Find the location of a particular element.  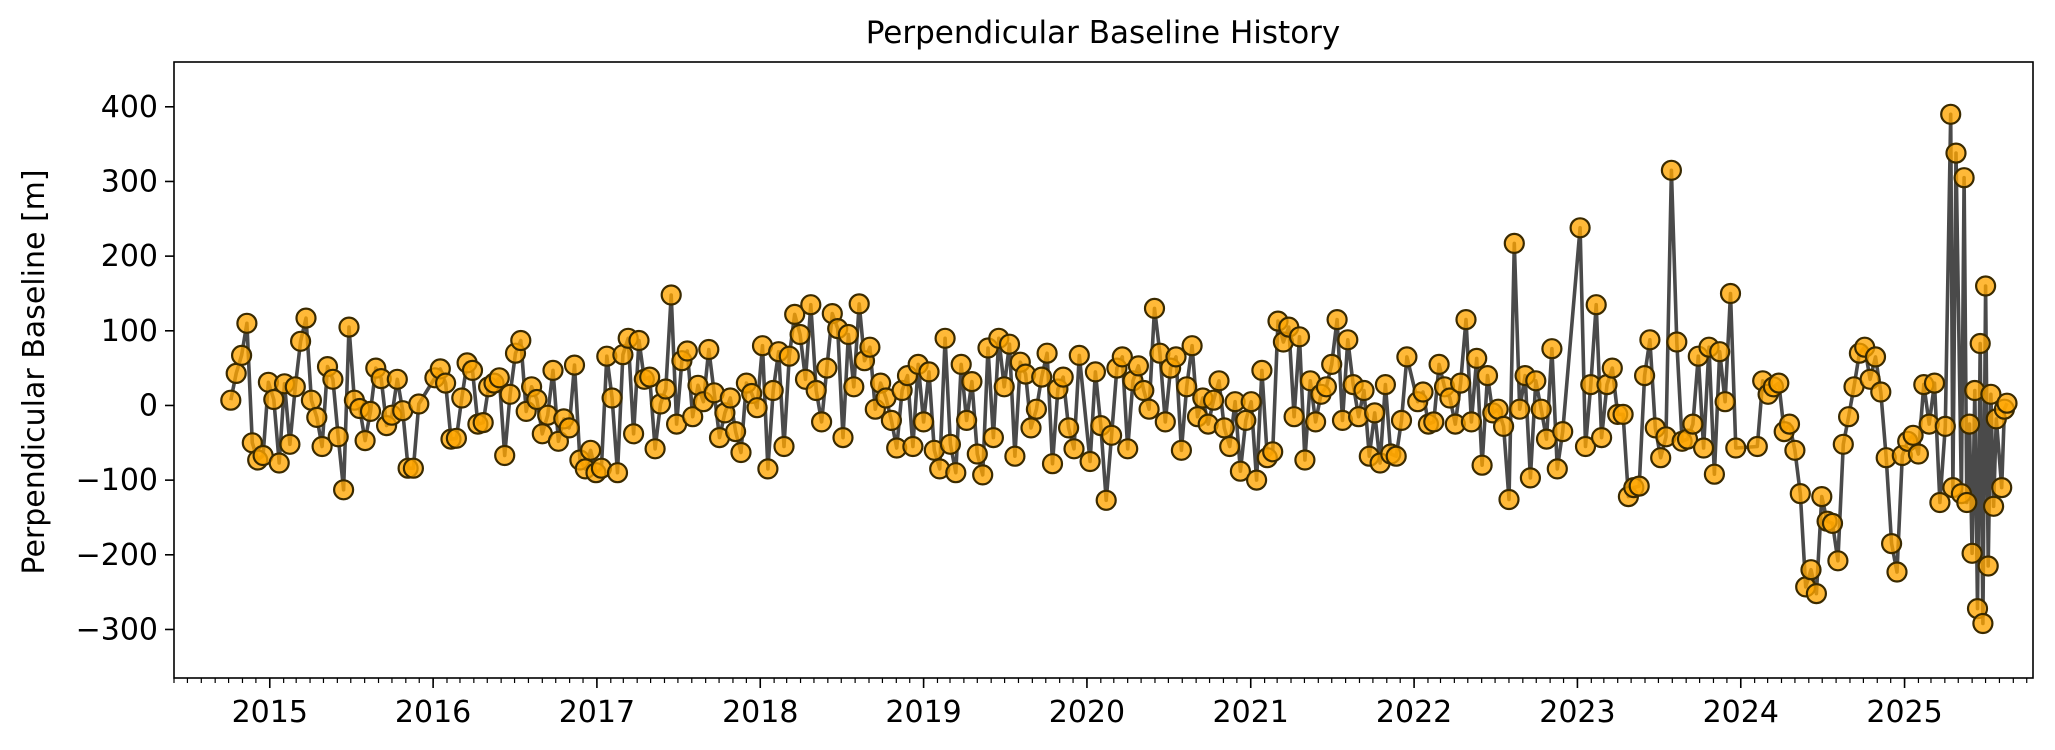

x-tick-label: 2019 is located at coordinates (923, 712).